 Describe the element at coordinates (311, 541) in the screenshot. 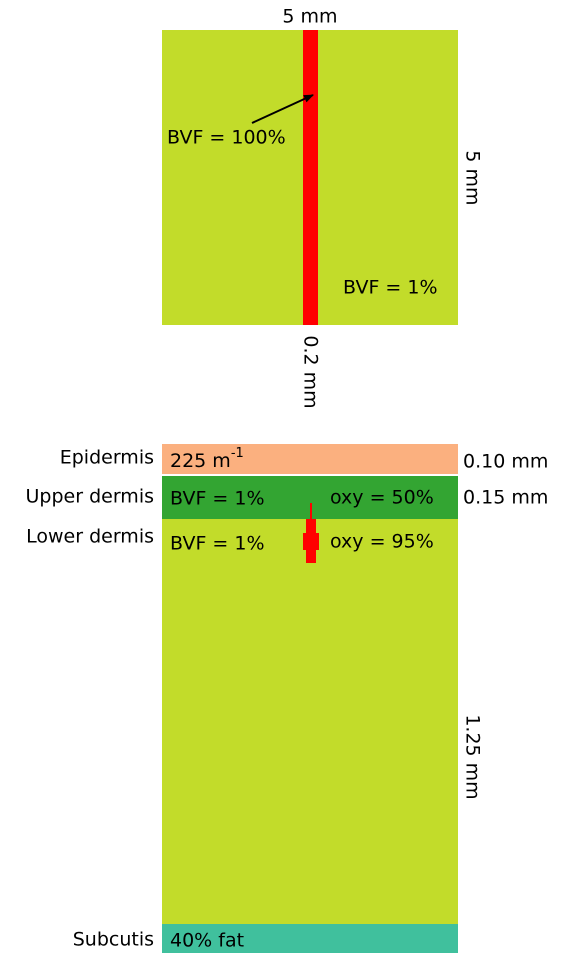

I see `vessel-blob` at that location.